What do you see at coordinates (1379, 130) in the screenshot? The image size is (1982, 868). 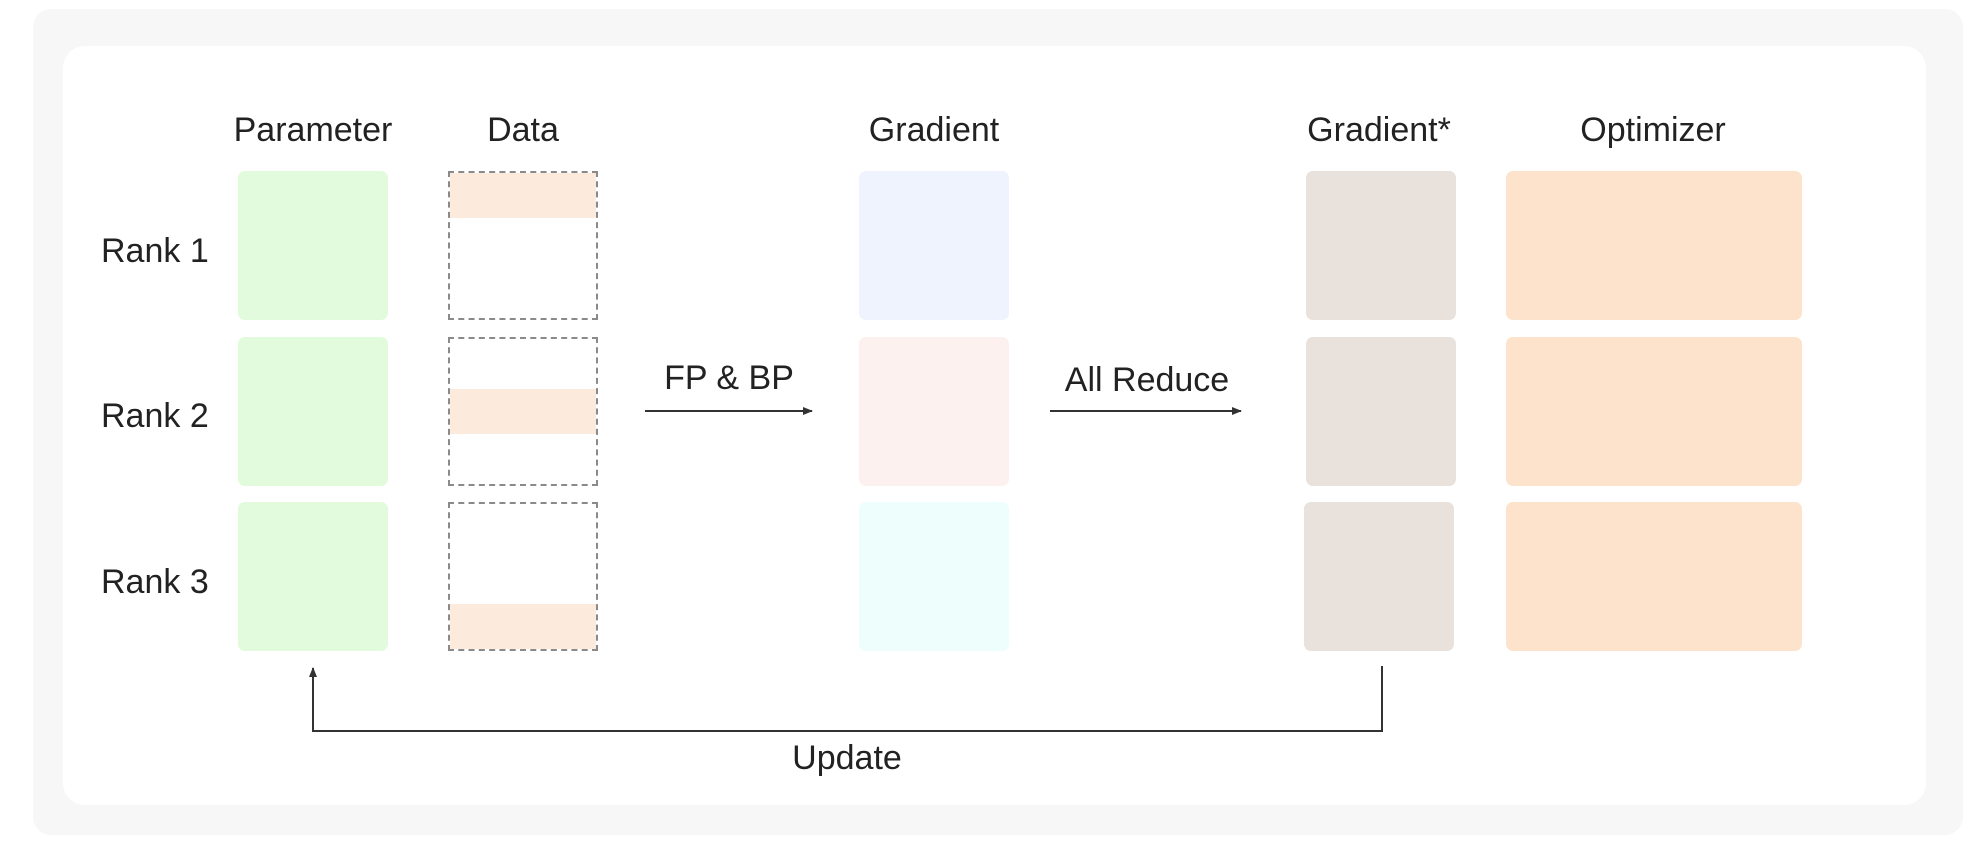 I see `header-gradient-star: Gradient*` at bounding box center [1379, 130].